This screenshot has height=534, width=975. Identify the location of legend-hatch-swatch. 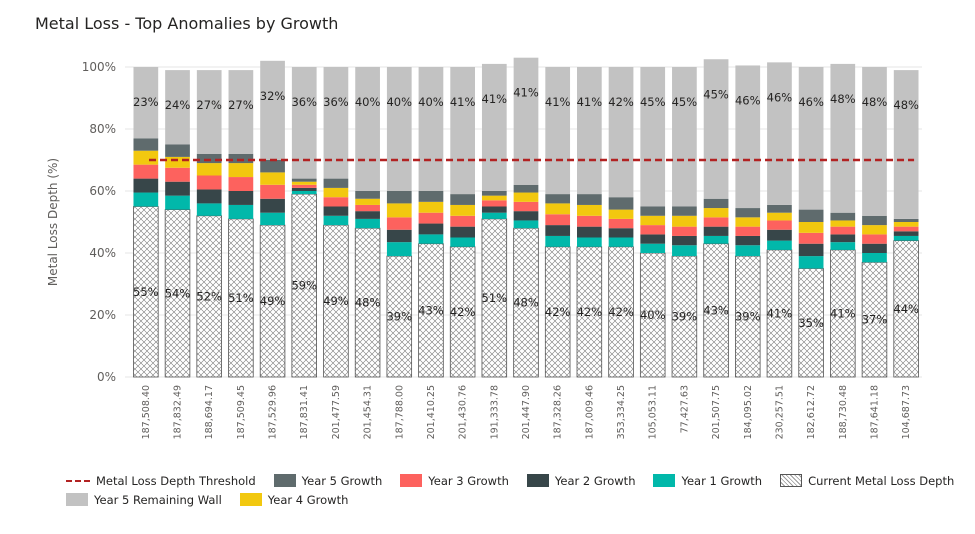
(791, 480).